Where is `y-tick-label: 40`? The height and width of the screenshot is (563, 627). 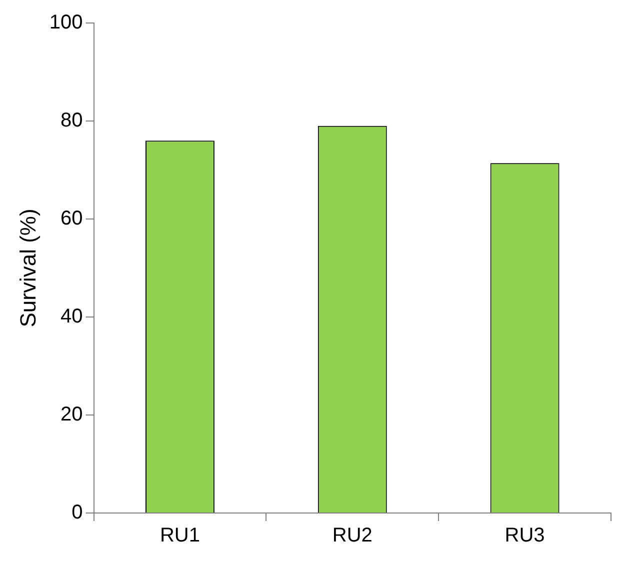 y-tick-label: 40 is located at coordinates (71, 317).